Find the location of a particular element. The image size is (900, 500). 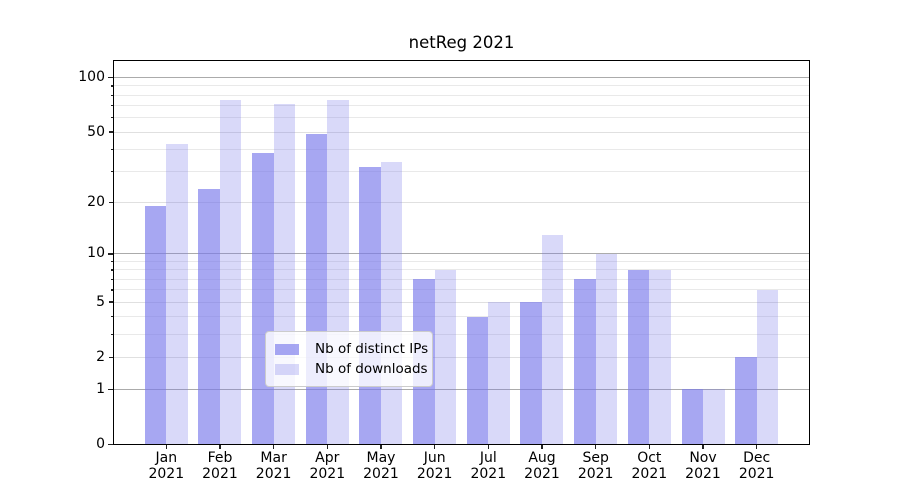

x-tick-label: Apr 2021 is located at coordinates (327, 466).